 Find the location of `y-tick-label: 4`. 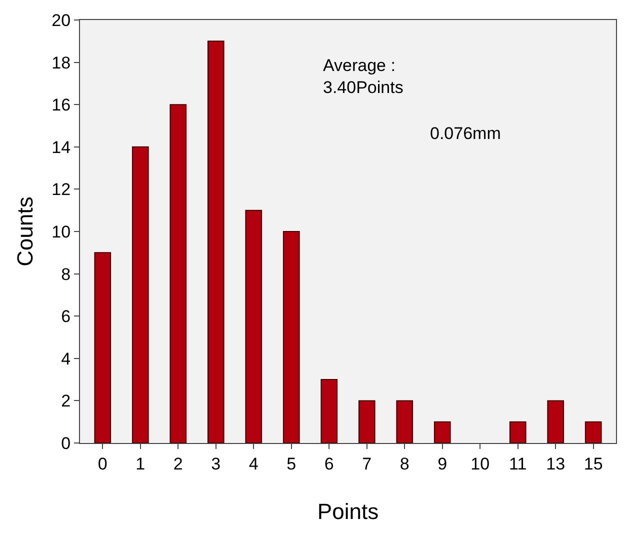

y-tick-label: 4 is located at coordinates (66, 358).